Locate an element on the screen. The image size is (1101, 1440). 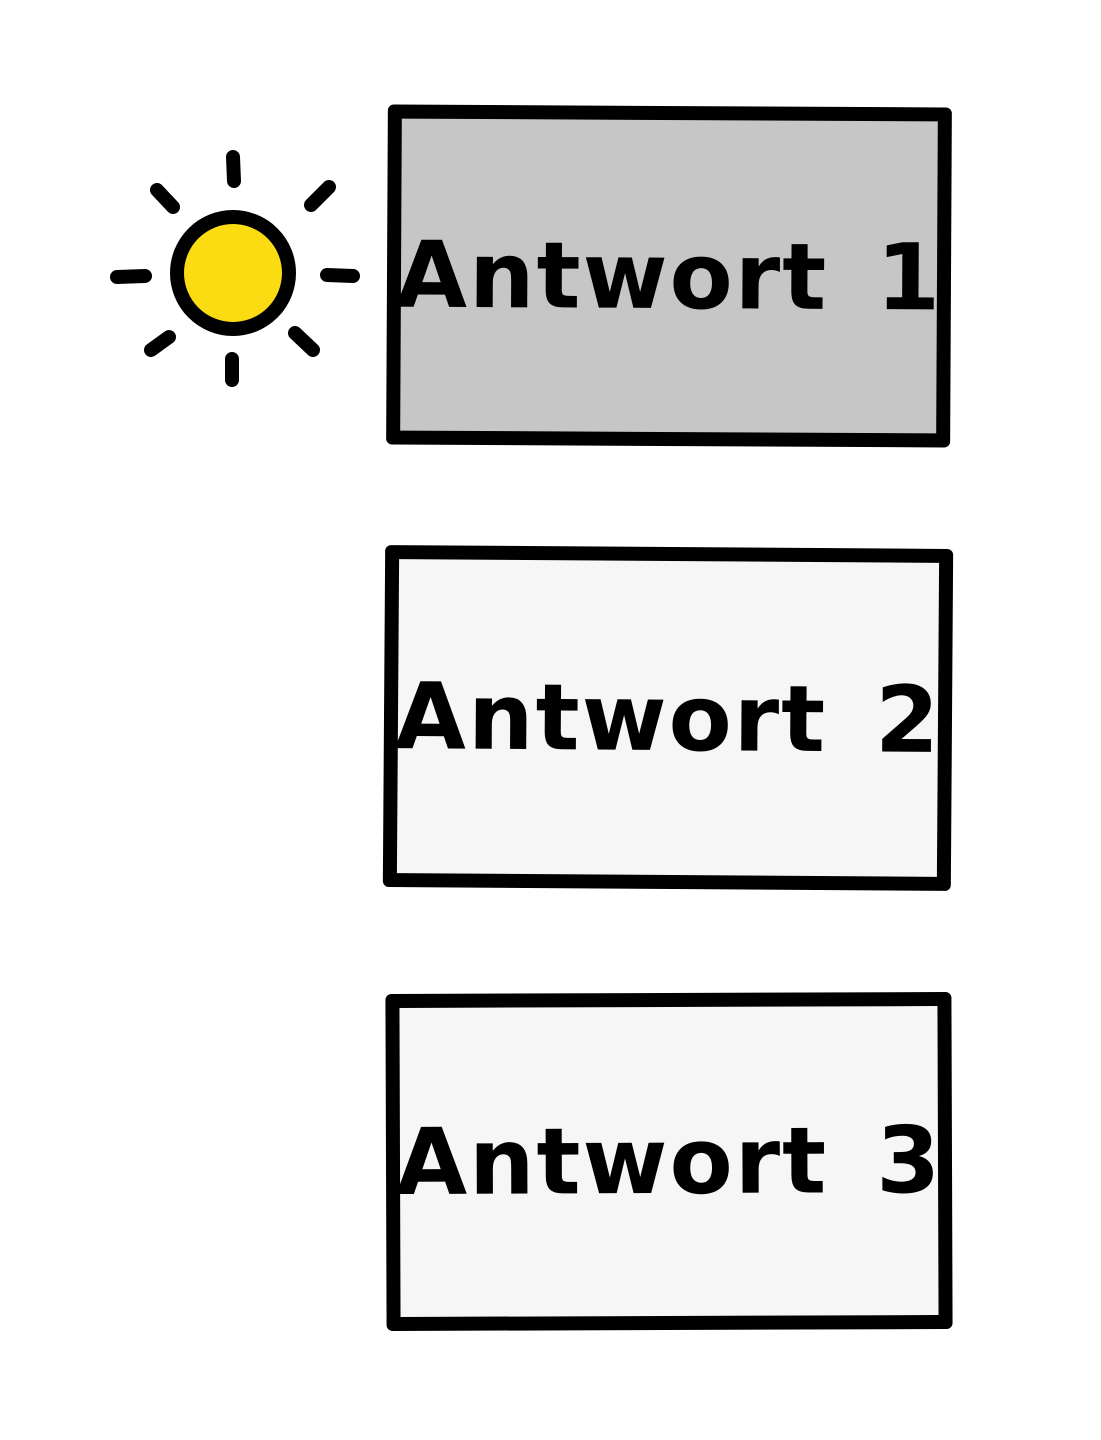
answer-label: Antwort 3 is located at coordinates (669, 1161).